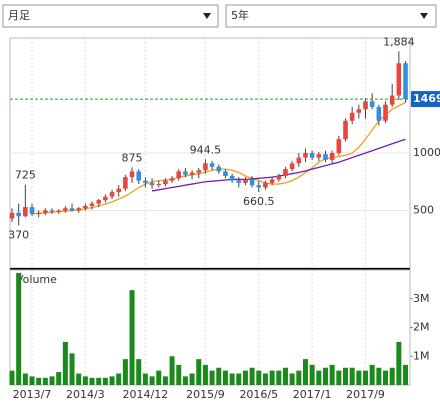 The height and width of the screenshot is (403, 440). What do you see at coordinates (331, 16) in the screenshot?
I see `range-select` at bounding box center [331, 16].